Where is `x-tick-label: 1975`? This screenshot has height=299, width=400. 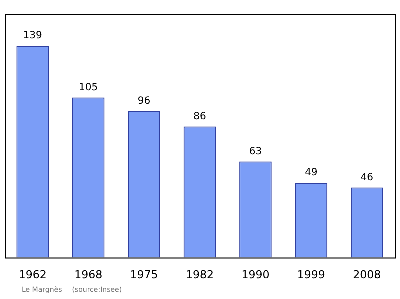
x-tick-label: 1975 is located at coordinates (144, 275).